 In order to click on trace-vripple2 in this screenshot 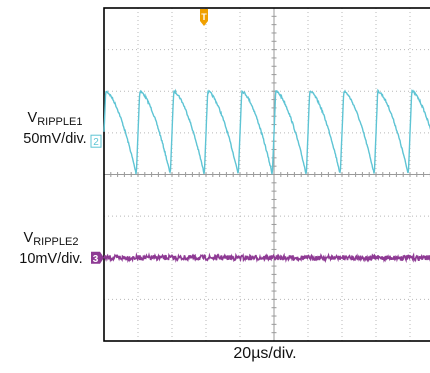, I will do `click(266, 258)`.